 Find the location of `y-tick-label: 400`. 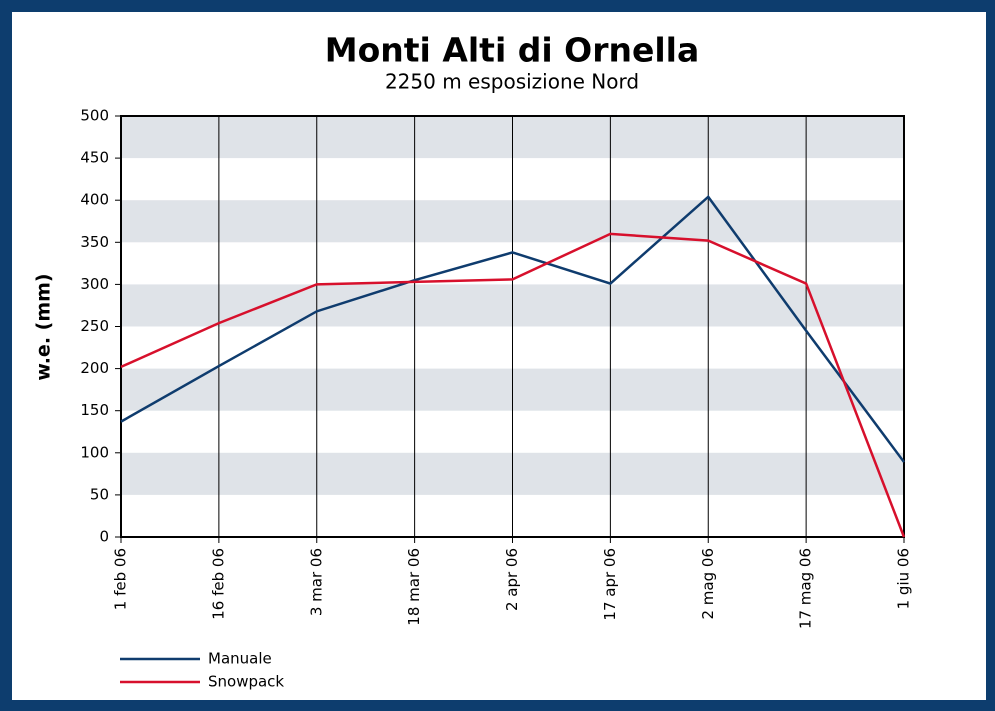

y-tick-label: 400 is located at coordinates (94, 200).